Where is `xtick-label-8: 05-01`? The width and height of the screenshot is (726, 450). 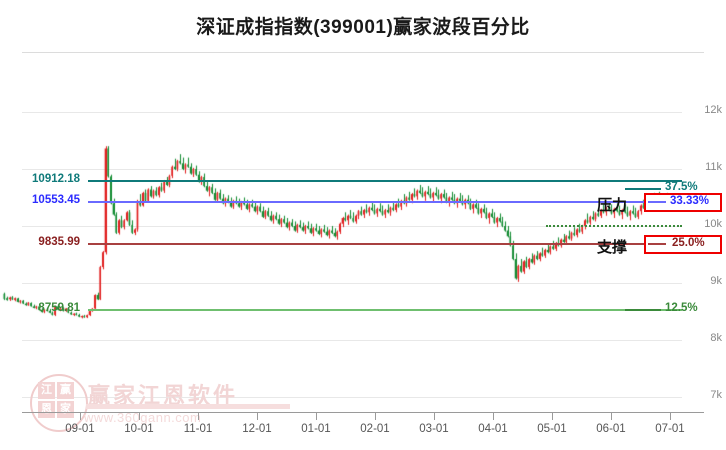
xtick-label-8: 05-01 is located at coordinates (552, 429).